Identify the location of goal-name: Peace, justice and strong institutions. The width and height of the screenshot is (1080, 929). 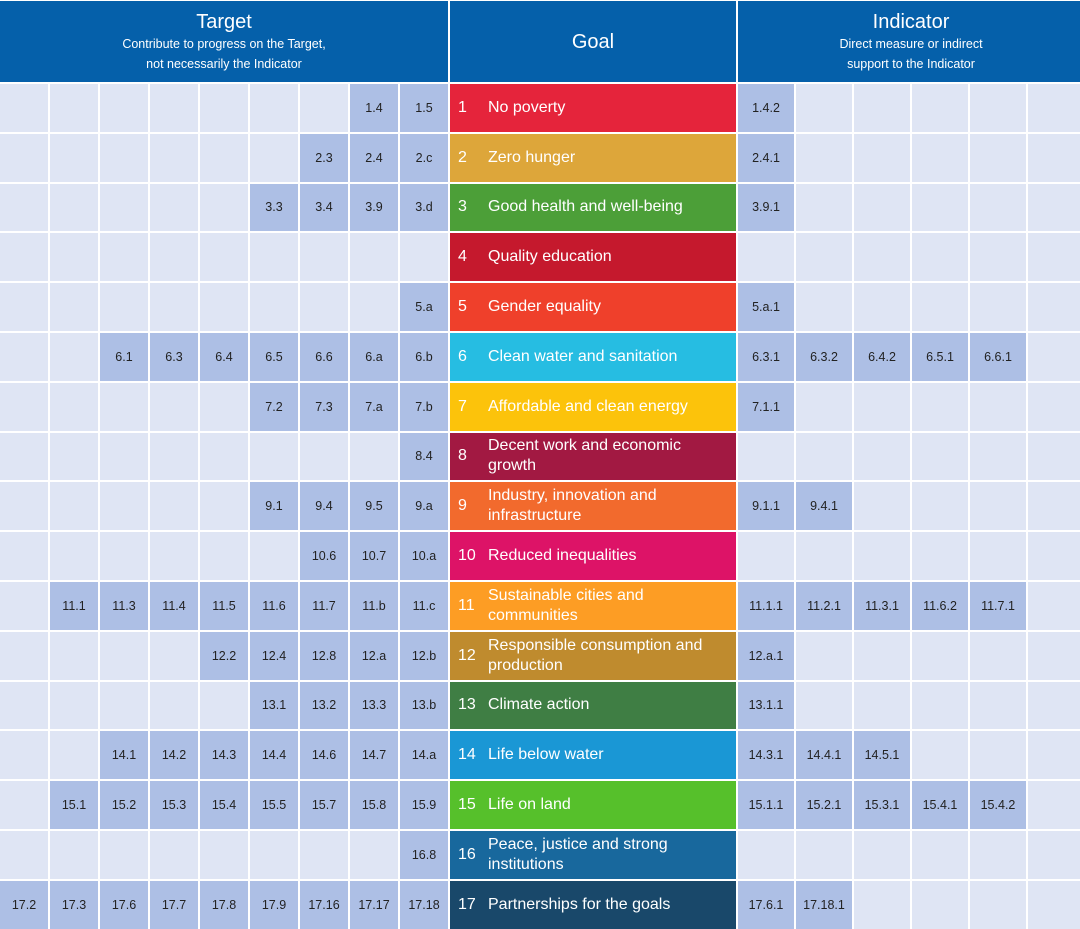
(578, 854).